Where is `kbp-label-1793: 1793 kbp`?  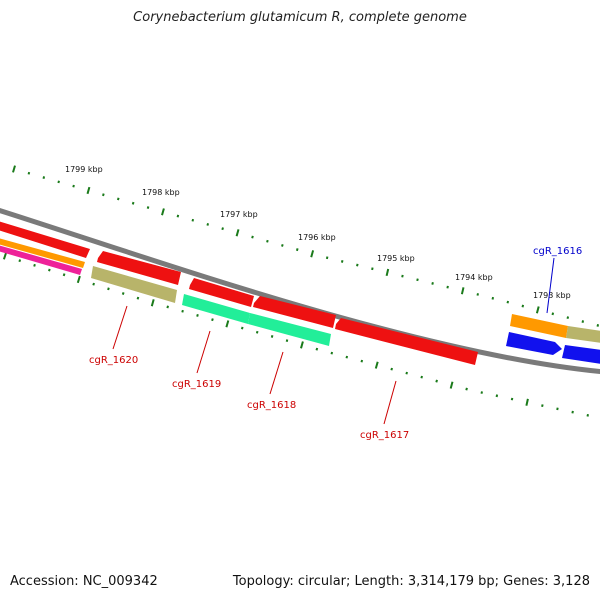 kbp-label-1793: 1793 kbp is located at coordinates (552, 295).